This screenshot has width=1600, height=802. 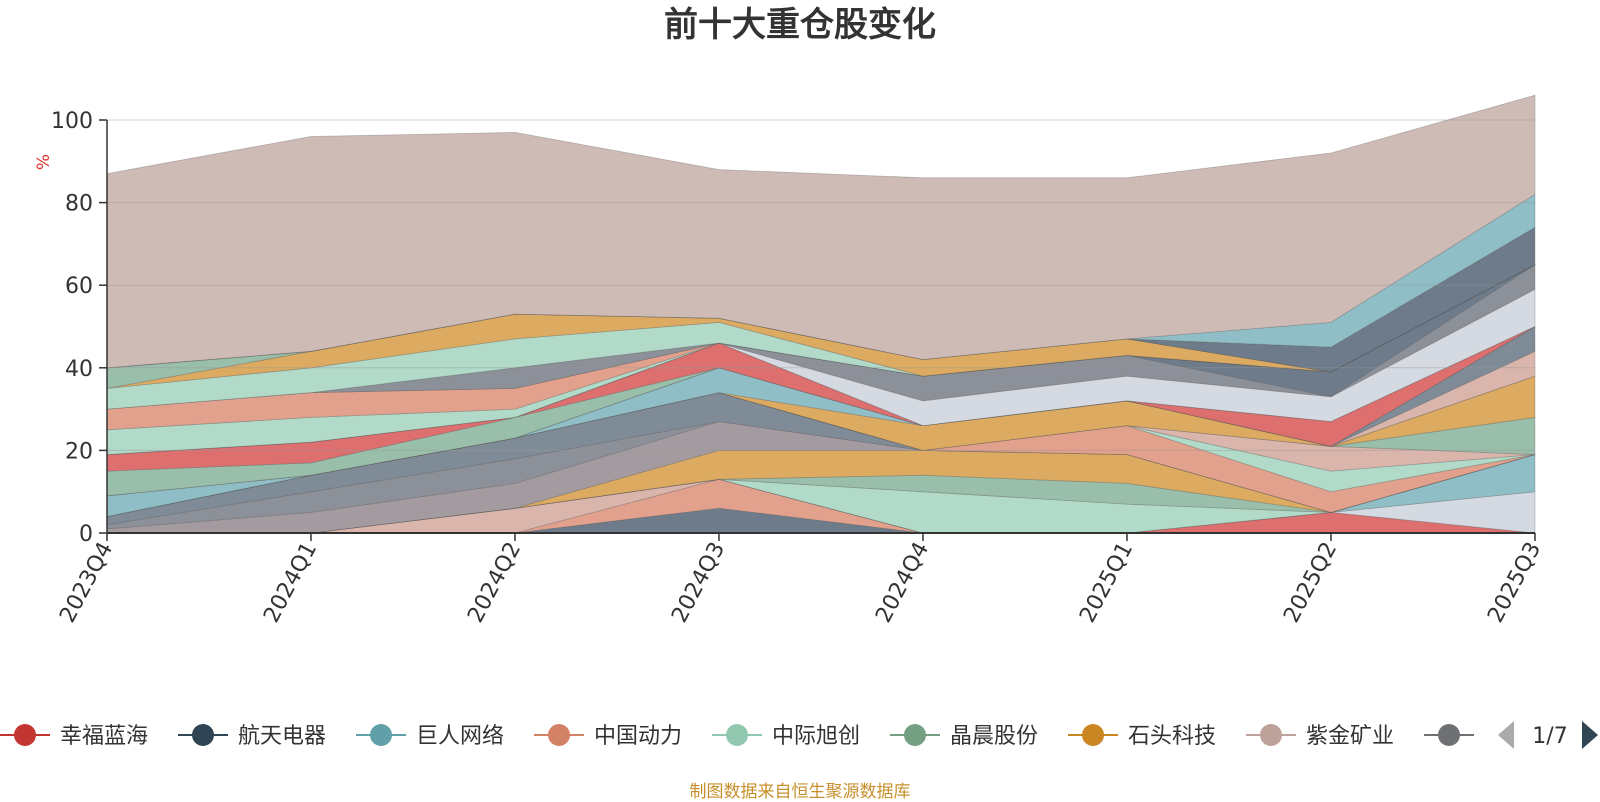 What do you see at coordinates (1506, 735) in the screenshot?
I see `prev-page-icon` at bounding box center [1506, 735].